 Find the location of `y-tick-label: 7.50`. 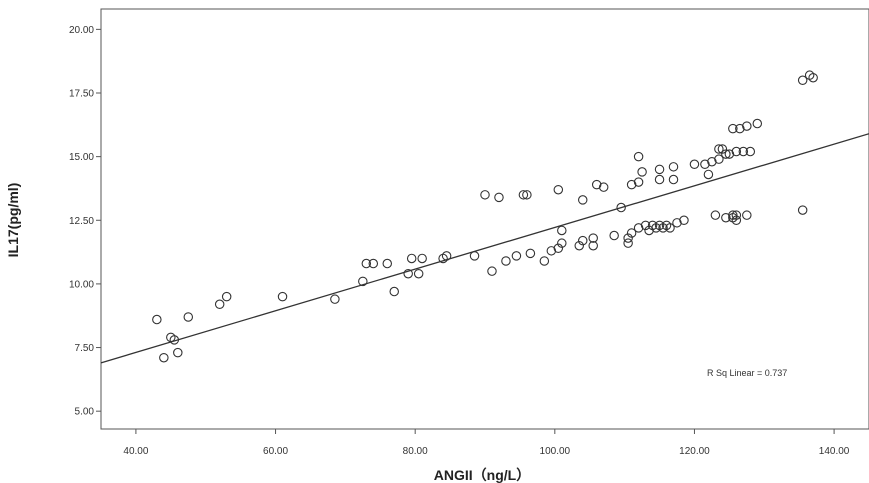

y-tick-label: 7.50 is located at coordinates (85, 348).